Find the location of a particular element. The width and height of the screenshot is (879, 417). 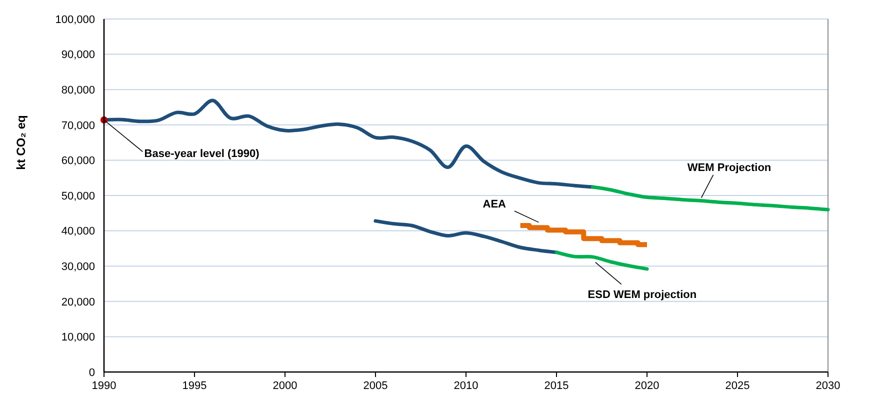

x-tick-label: 1990 is located at coordinates (104, 386).